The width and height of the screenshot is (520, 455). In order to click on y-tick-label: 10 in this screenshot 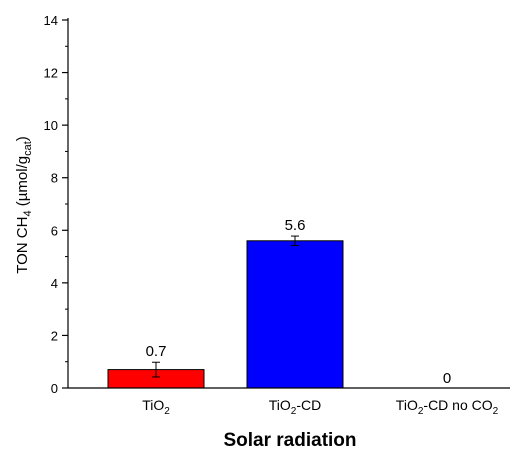, I will do `click(51, 125)`.